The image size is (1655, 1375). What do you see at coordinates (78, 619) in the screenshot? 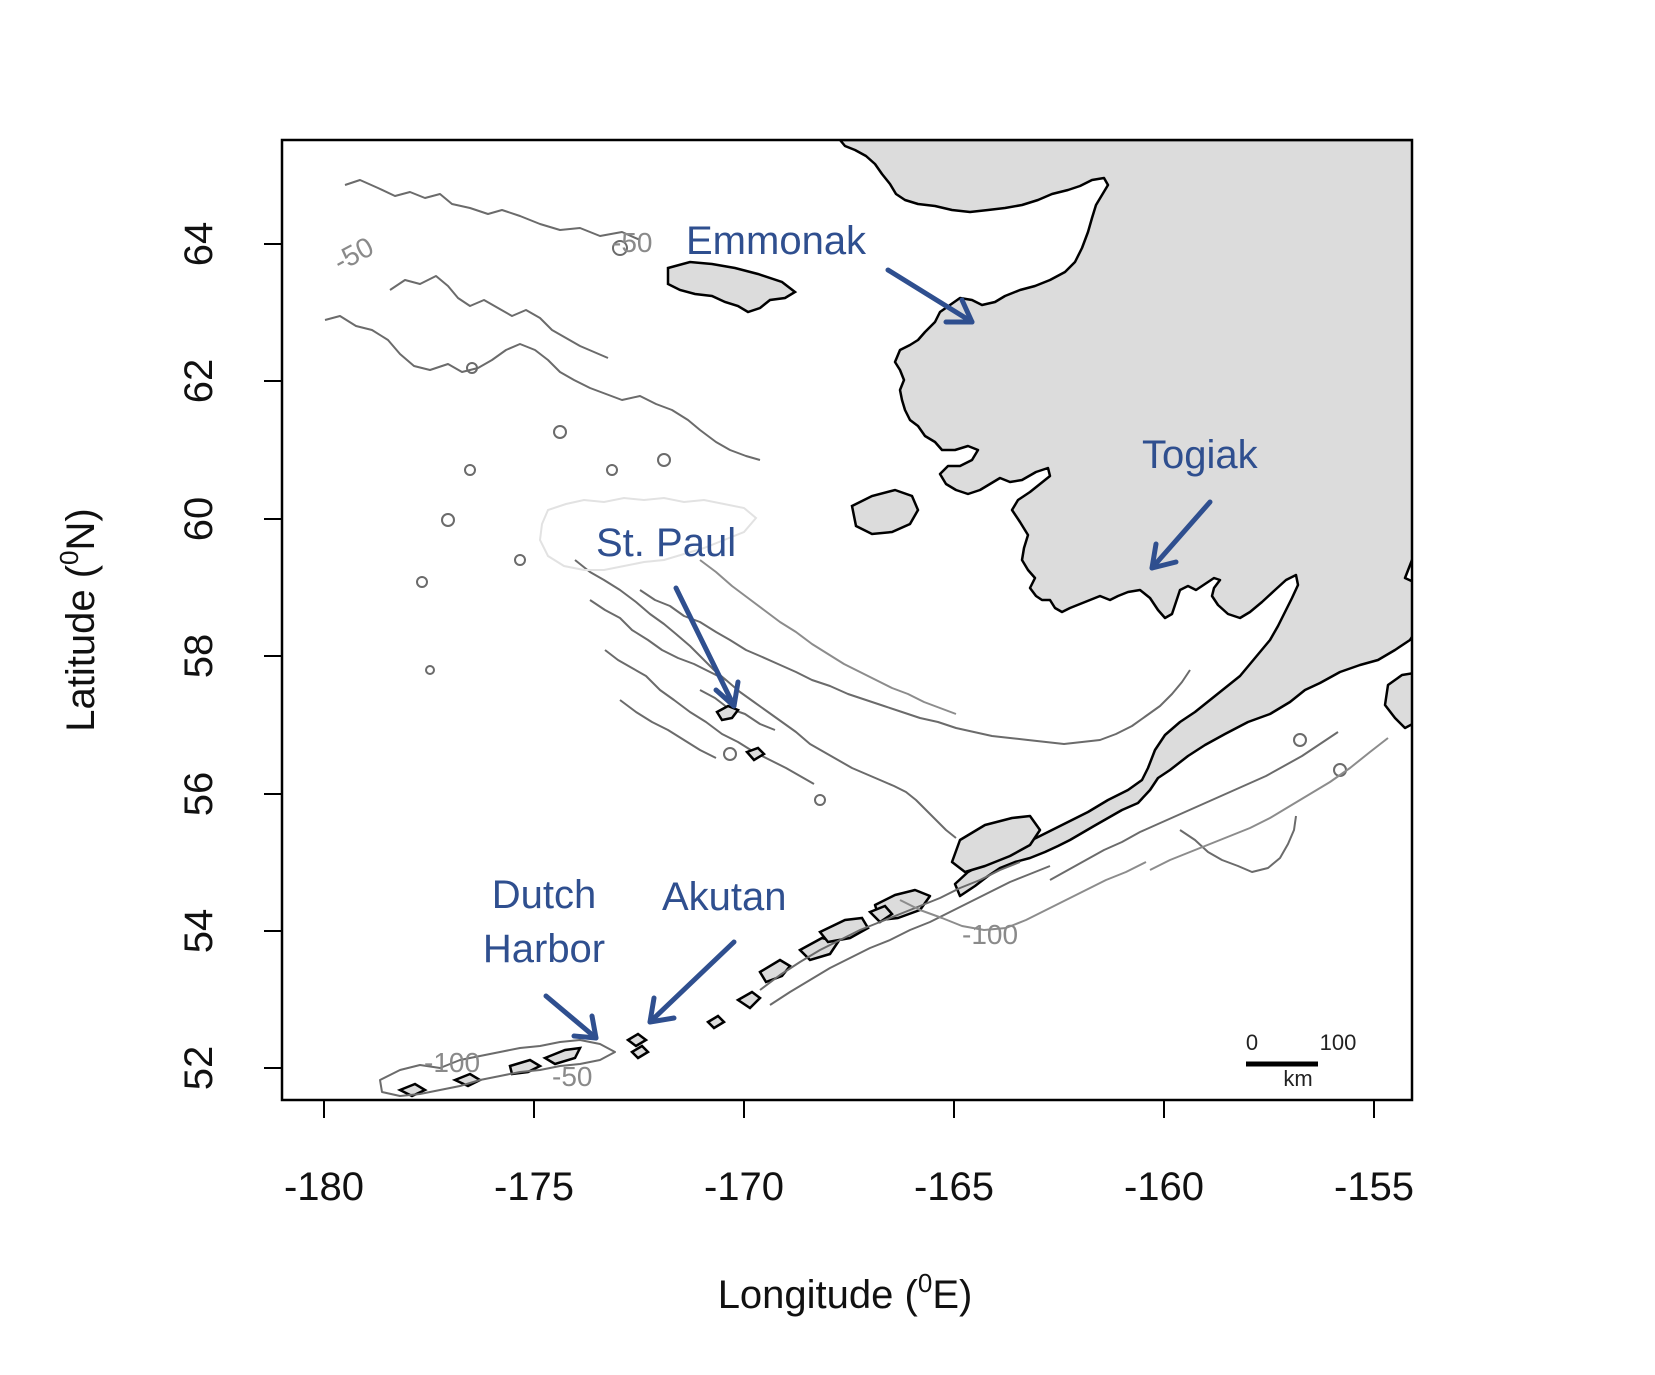
I see `y-axis-title: Latitude (0N)` at bounding box center [78, 619].